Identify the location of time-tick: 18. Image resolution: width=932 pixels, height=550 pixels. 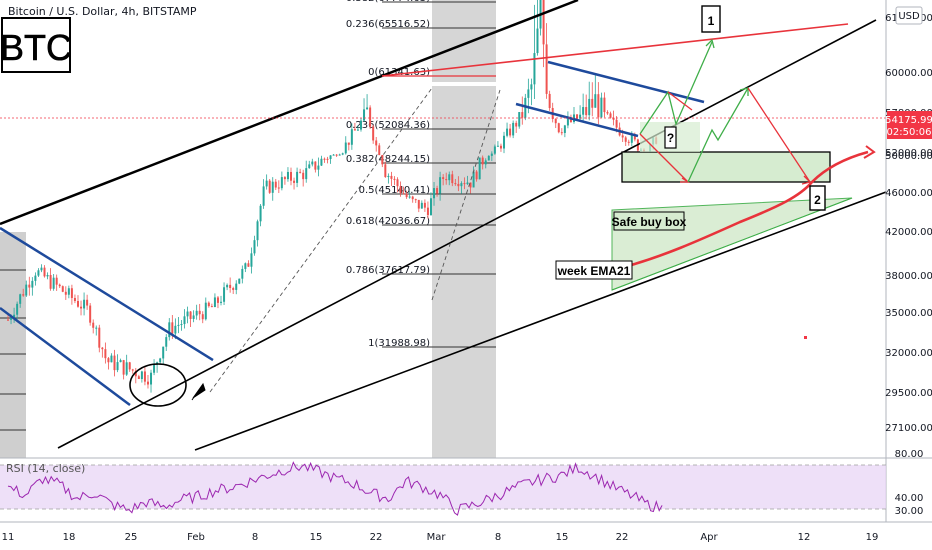
(69, 537).